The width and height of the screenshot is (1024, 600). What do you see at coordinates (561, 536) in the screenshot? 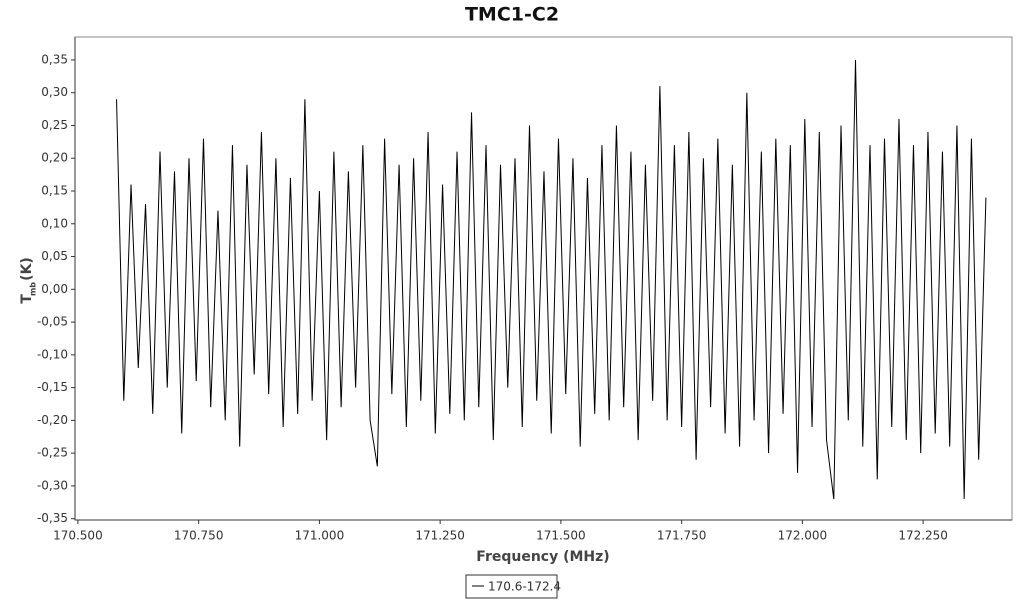
I see `x-tick-label: 171.500` at bounding box center [561, 536].